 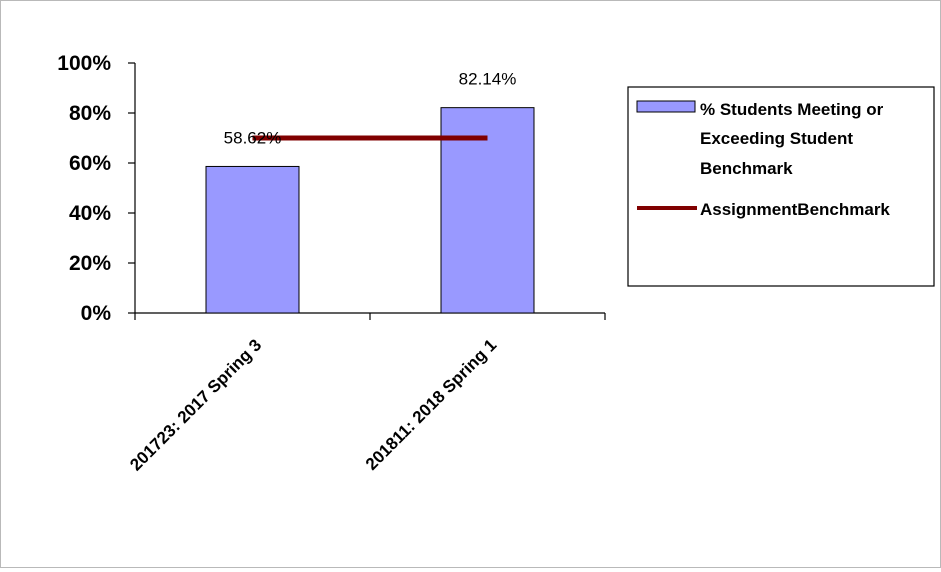 What do you see at coordinates (84, 63) in the screenshot?
I see `y-tick-label: 100%` at bounding box center [84, 63].